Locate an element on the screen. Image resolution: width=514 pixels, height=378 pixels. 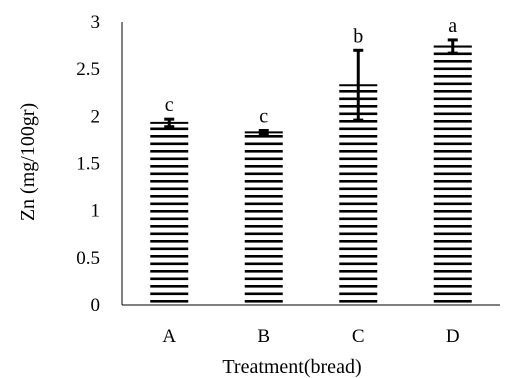
bar-A is located at coordinates (169, 213).